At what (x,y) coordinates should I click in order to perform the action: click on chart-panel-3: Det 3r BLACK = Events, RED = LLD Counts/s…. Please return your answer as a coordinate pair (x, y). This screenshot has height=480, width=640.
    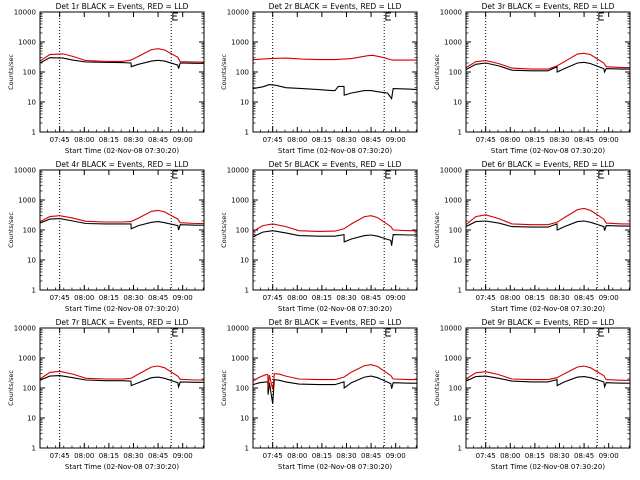
    Looking at the image, I should click on (532, 78).